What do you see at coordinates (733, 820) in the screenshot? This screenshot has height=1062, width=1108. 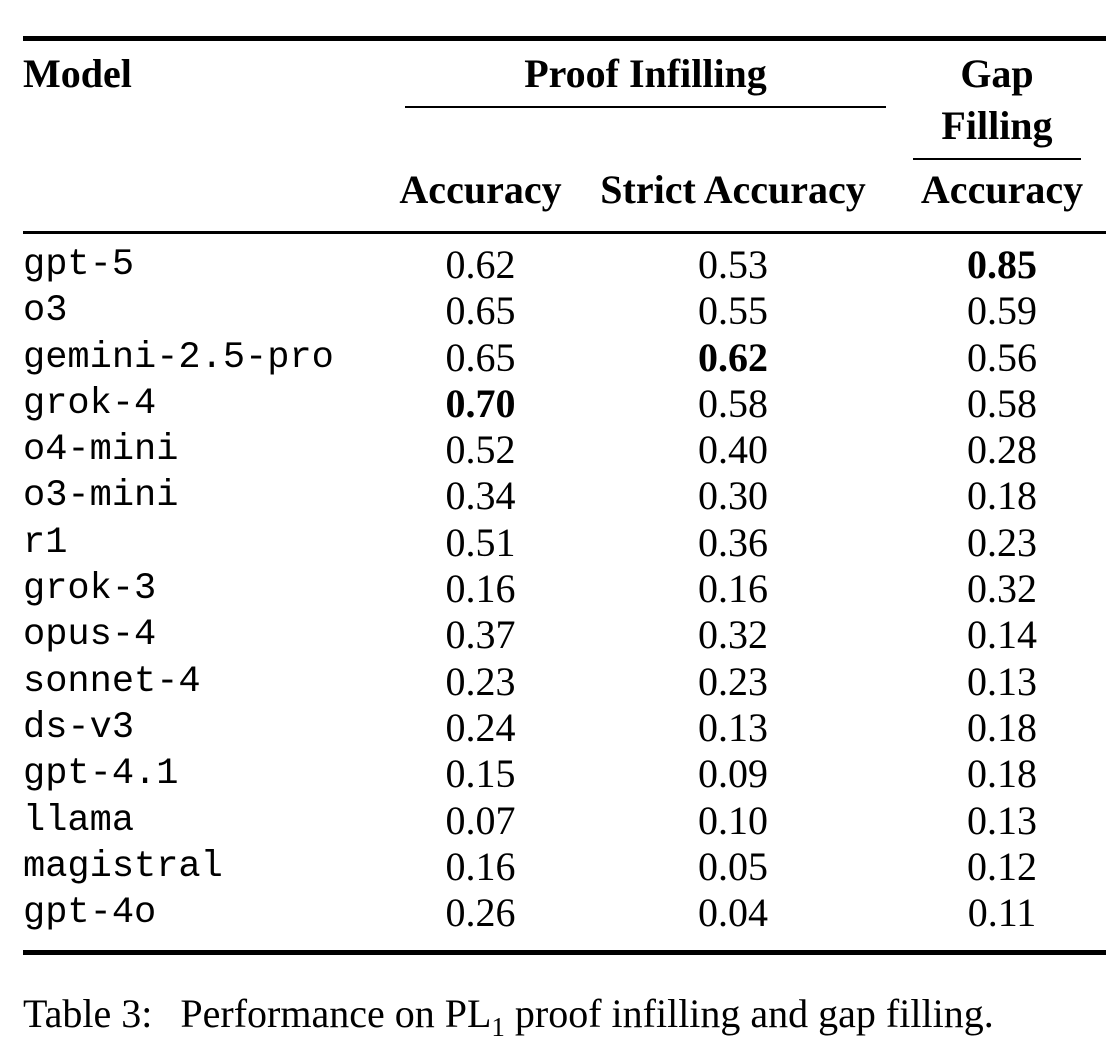 I see `pi-strict-accuracy-cell: 0.10` at bounding box center [733, 820].